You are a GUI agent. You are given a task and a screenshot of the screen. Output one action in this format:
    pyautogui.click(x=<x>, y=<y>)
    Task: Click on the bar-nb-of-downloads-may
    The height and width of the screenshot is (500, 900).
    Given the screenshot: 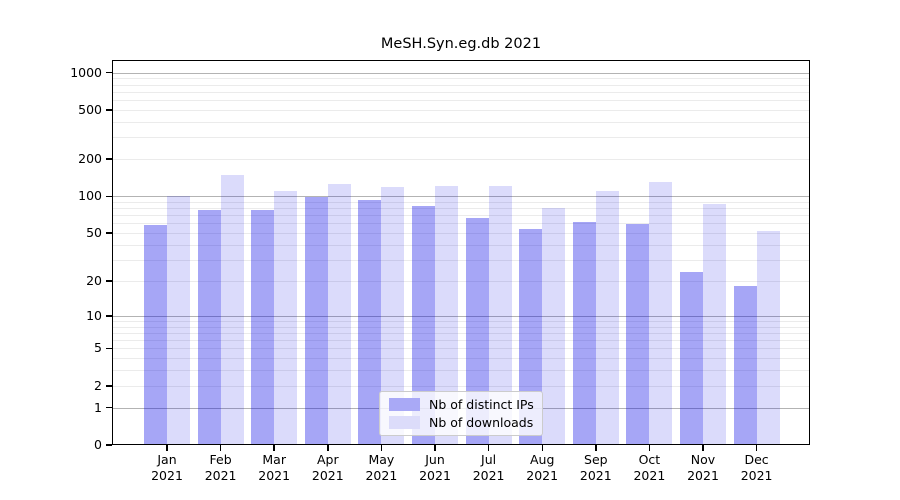 What is the action you would take?
    pyautogui.click(x=393, y=315)
    